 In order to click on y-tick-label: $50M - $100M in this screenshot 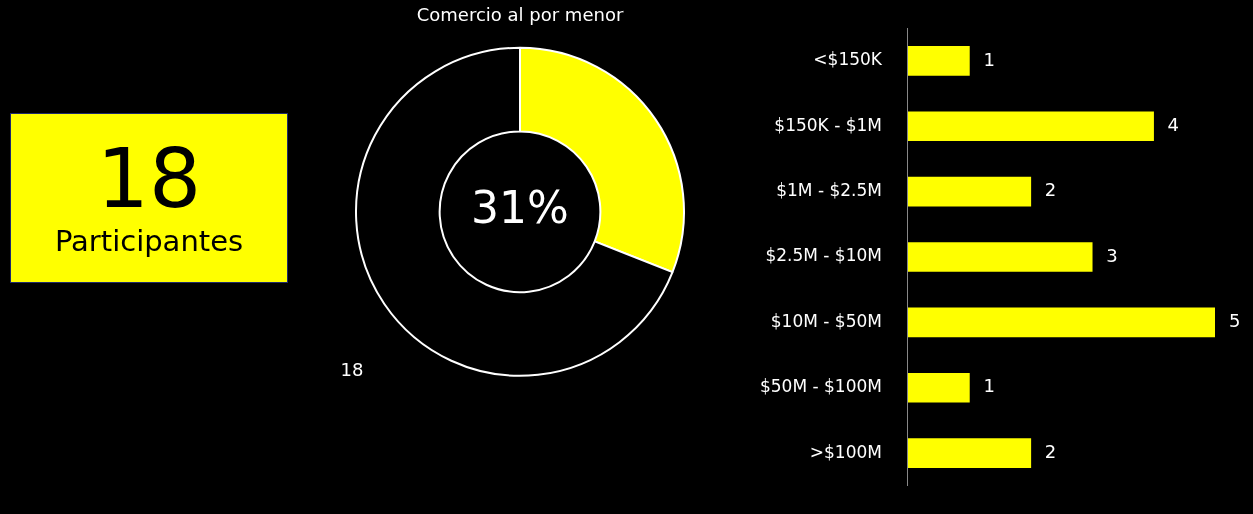, I will do `click(820, 386)`.